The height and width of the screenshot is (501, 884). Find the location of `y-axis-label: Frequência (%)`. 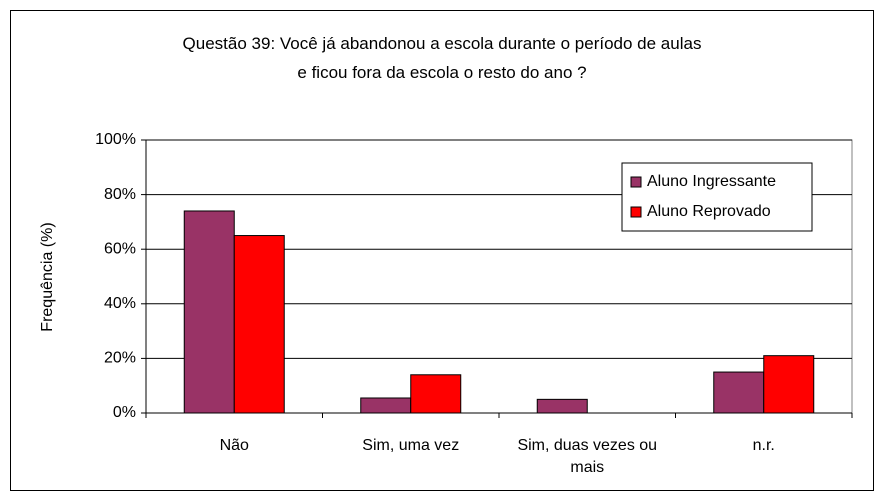

y-axis-label: Frequência (%) is located at coordinates (47, 276).